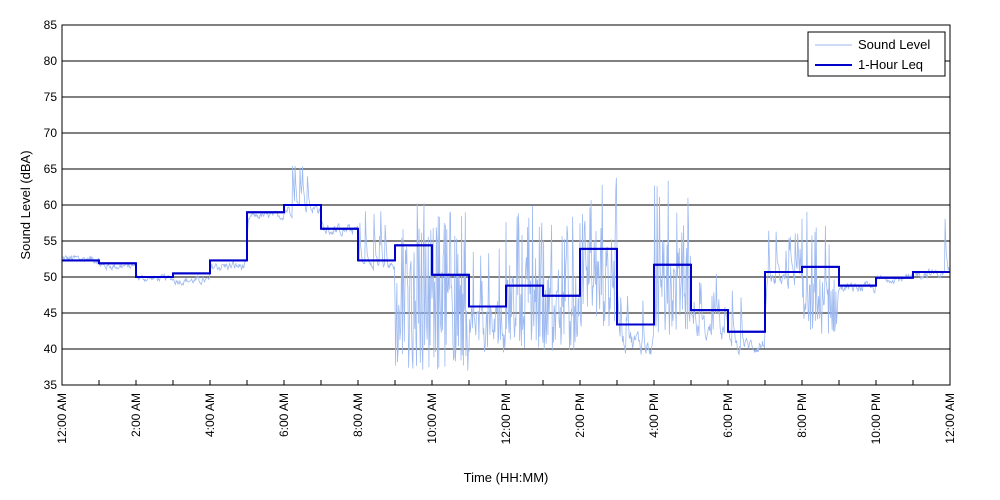  What do you see at coordinates (51, 277) in the screenshot?
I see `y-tick-label: 50` at bounding box center [51, 277].